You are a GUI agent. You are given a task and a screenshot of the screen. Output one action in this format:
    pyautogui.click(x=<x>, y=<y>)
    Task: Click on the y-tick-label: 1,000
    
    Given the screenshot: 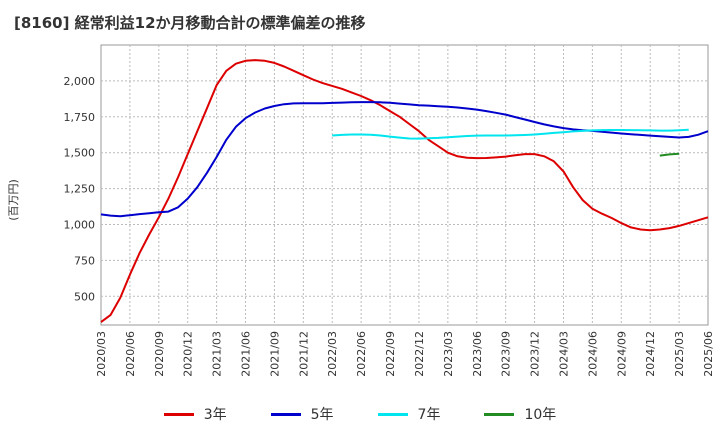 What is the action you would take?
    pyautogui.click(x=80, y=224)
    